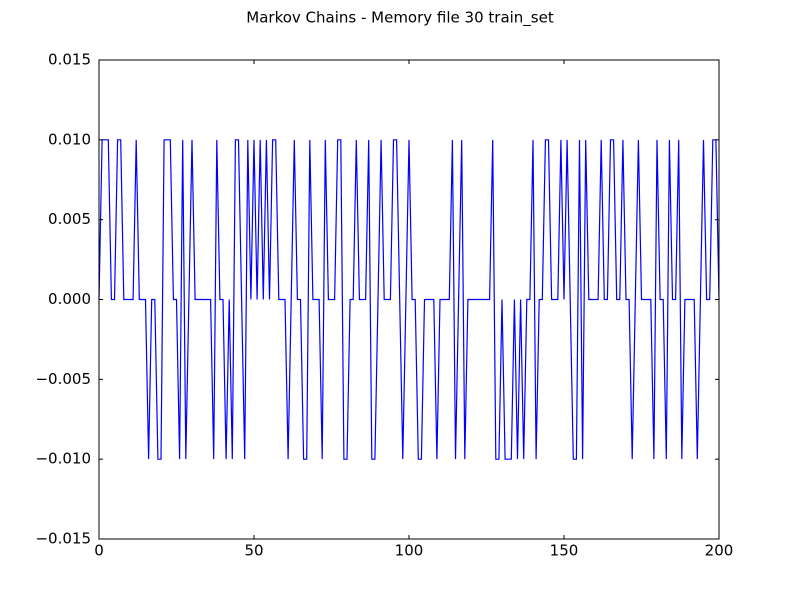  I want to click on x-tick-label: 0, so click(99, 551).